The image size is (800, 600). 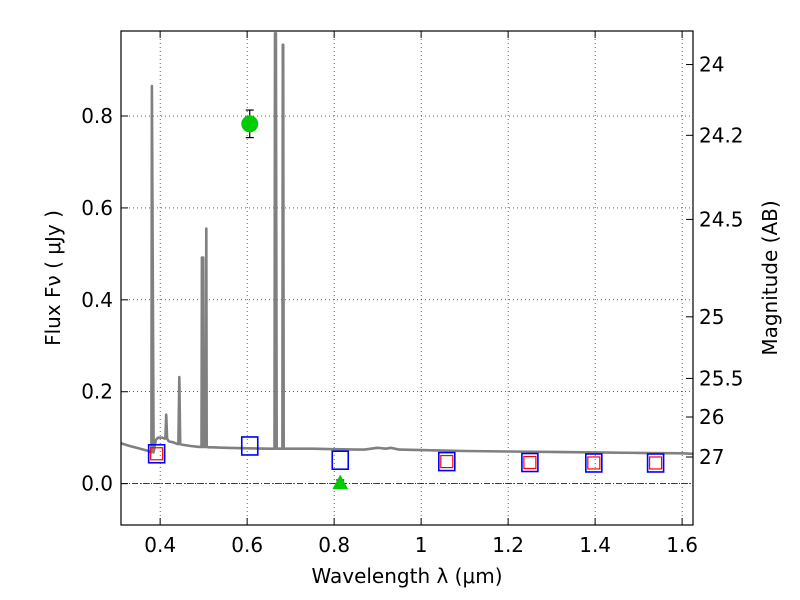 What do you see at coordinates (97, 300) in the screenshot?
I see `y-tick-label: 0.4` at bounding box center [97, 300].